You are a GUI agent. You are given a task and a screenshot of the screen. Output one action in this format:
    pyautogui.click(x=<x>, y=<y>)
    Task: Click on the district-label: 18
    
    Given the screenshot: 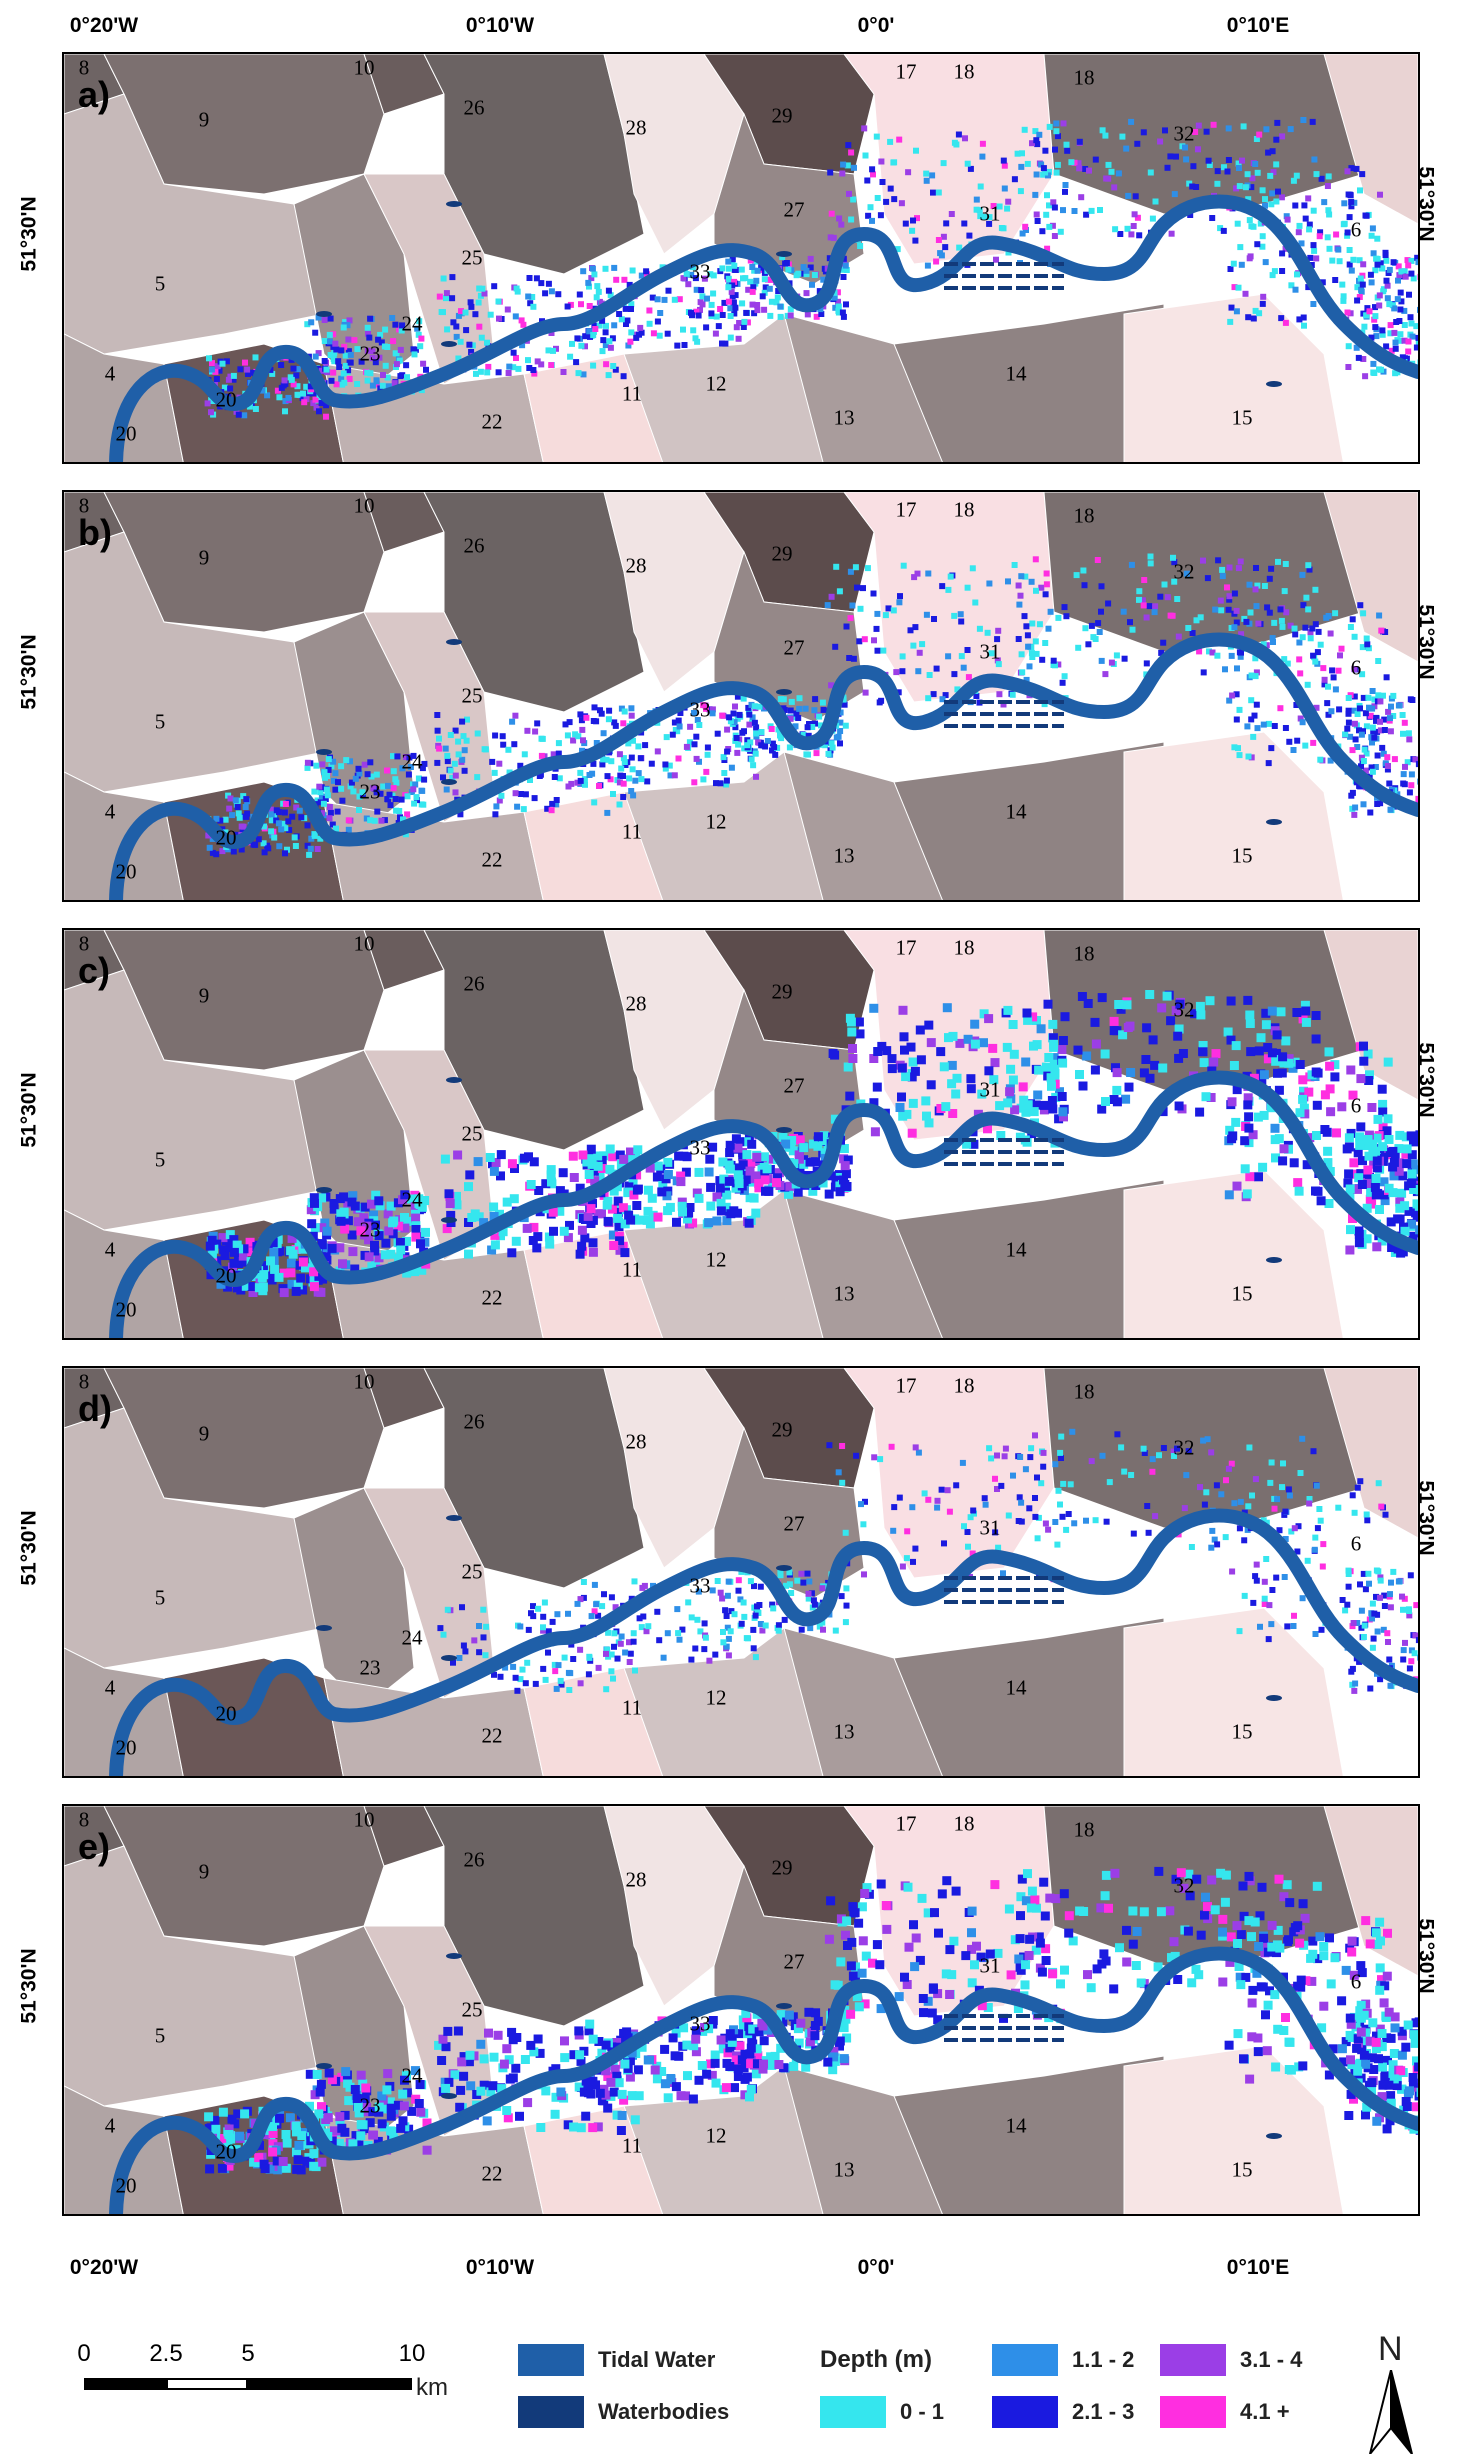 What is the action you would take?
    pyautogui.click(x=964, y=947)
    